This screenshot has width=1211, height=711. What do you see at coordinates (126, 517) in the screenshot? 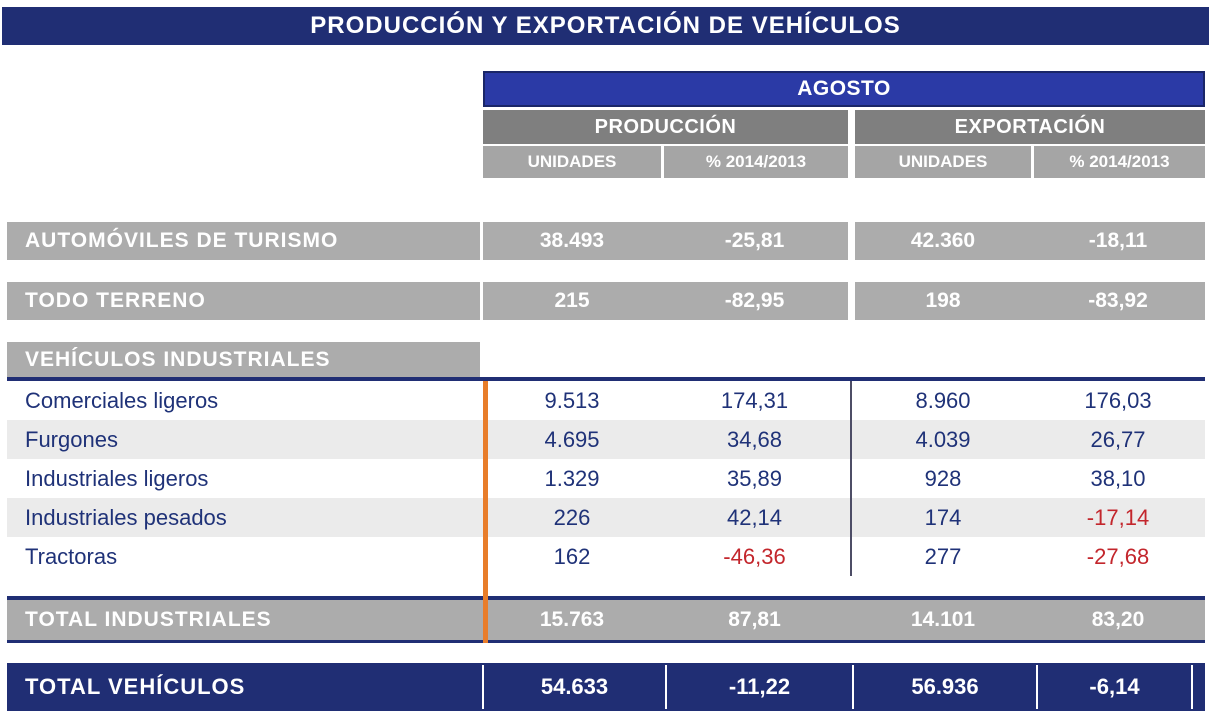
I see `row-label: Industriales pesados` at bounding box center [126, 517].